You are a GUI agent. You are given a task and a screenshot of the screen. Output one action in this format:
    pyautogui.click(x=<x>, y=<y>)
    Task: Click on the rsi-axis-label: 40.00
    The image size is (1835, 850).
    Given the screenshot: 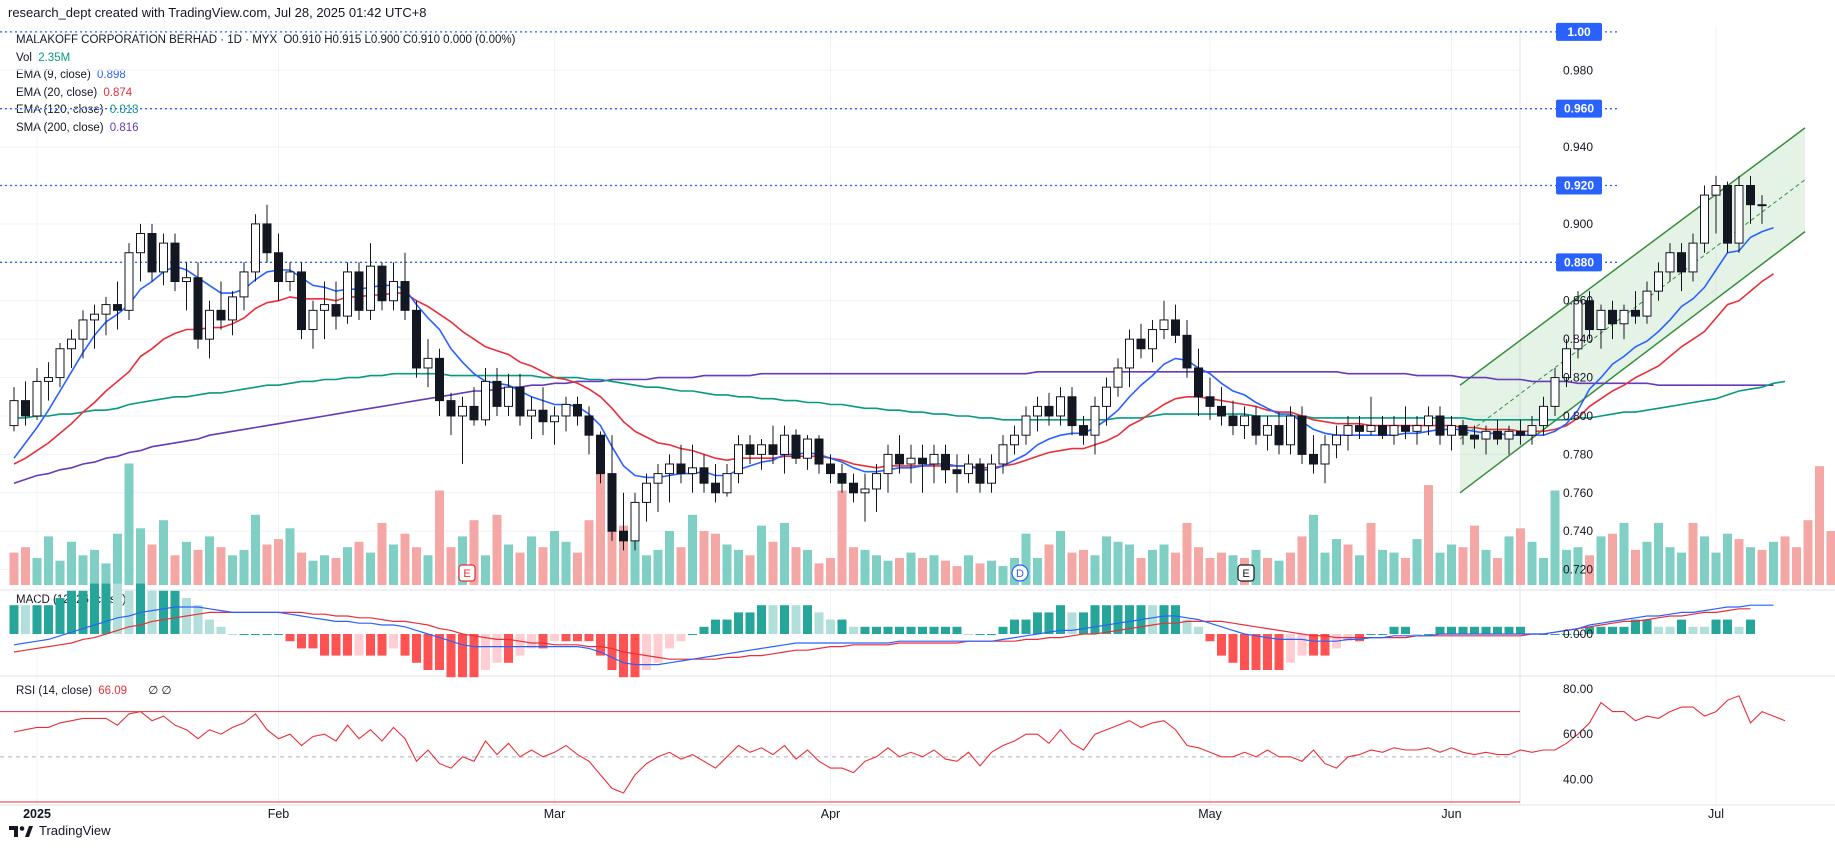 What is the action you would take?
    pyautogui.click(x=1578, y=779)
    